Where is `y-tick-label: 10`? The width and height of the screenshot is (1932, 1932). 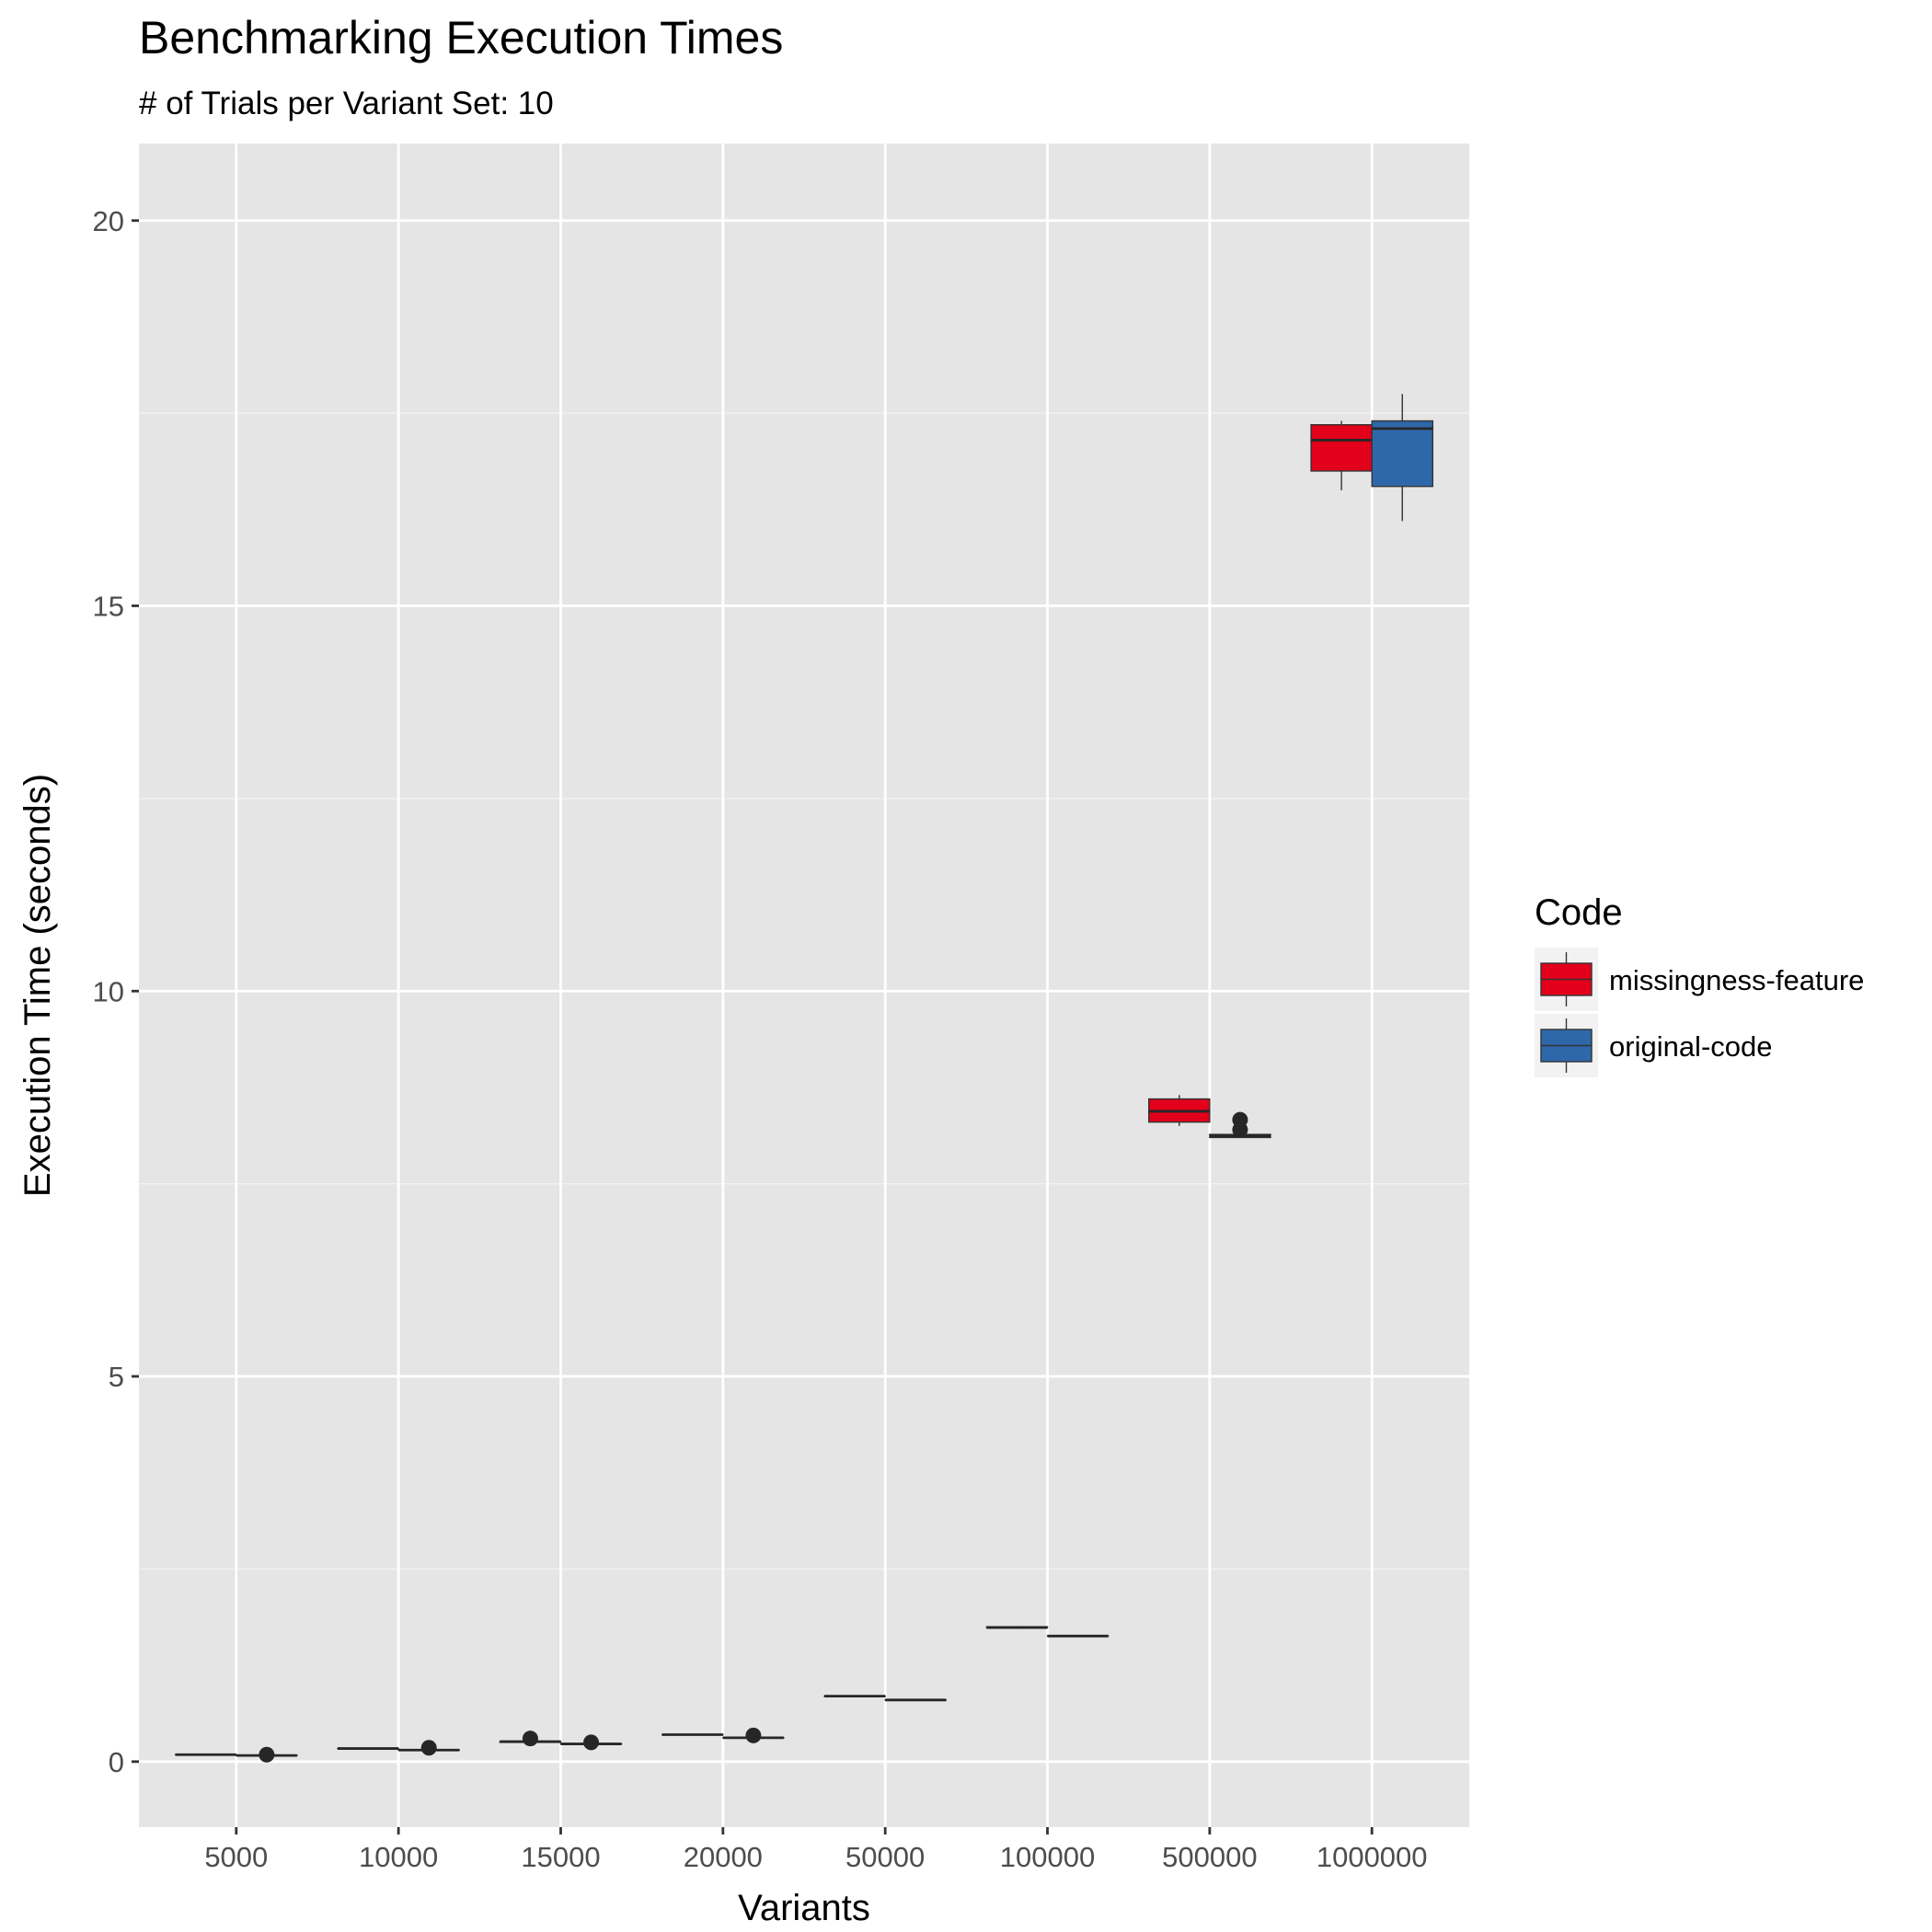 y-tick-label: 10 is located at coordinates (108, 991).